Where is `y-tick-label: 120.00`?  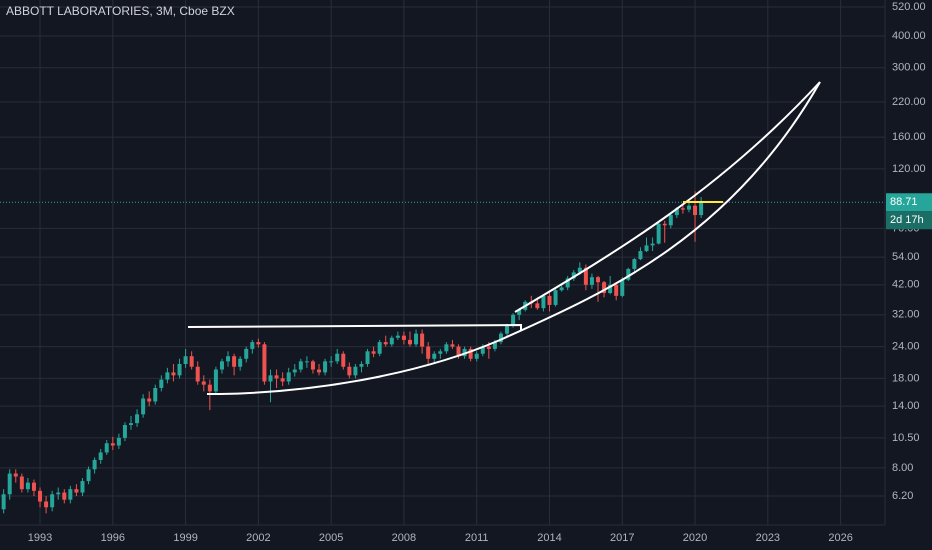
y-tick-label: 120.00 is located at coordinates (909, 169).